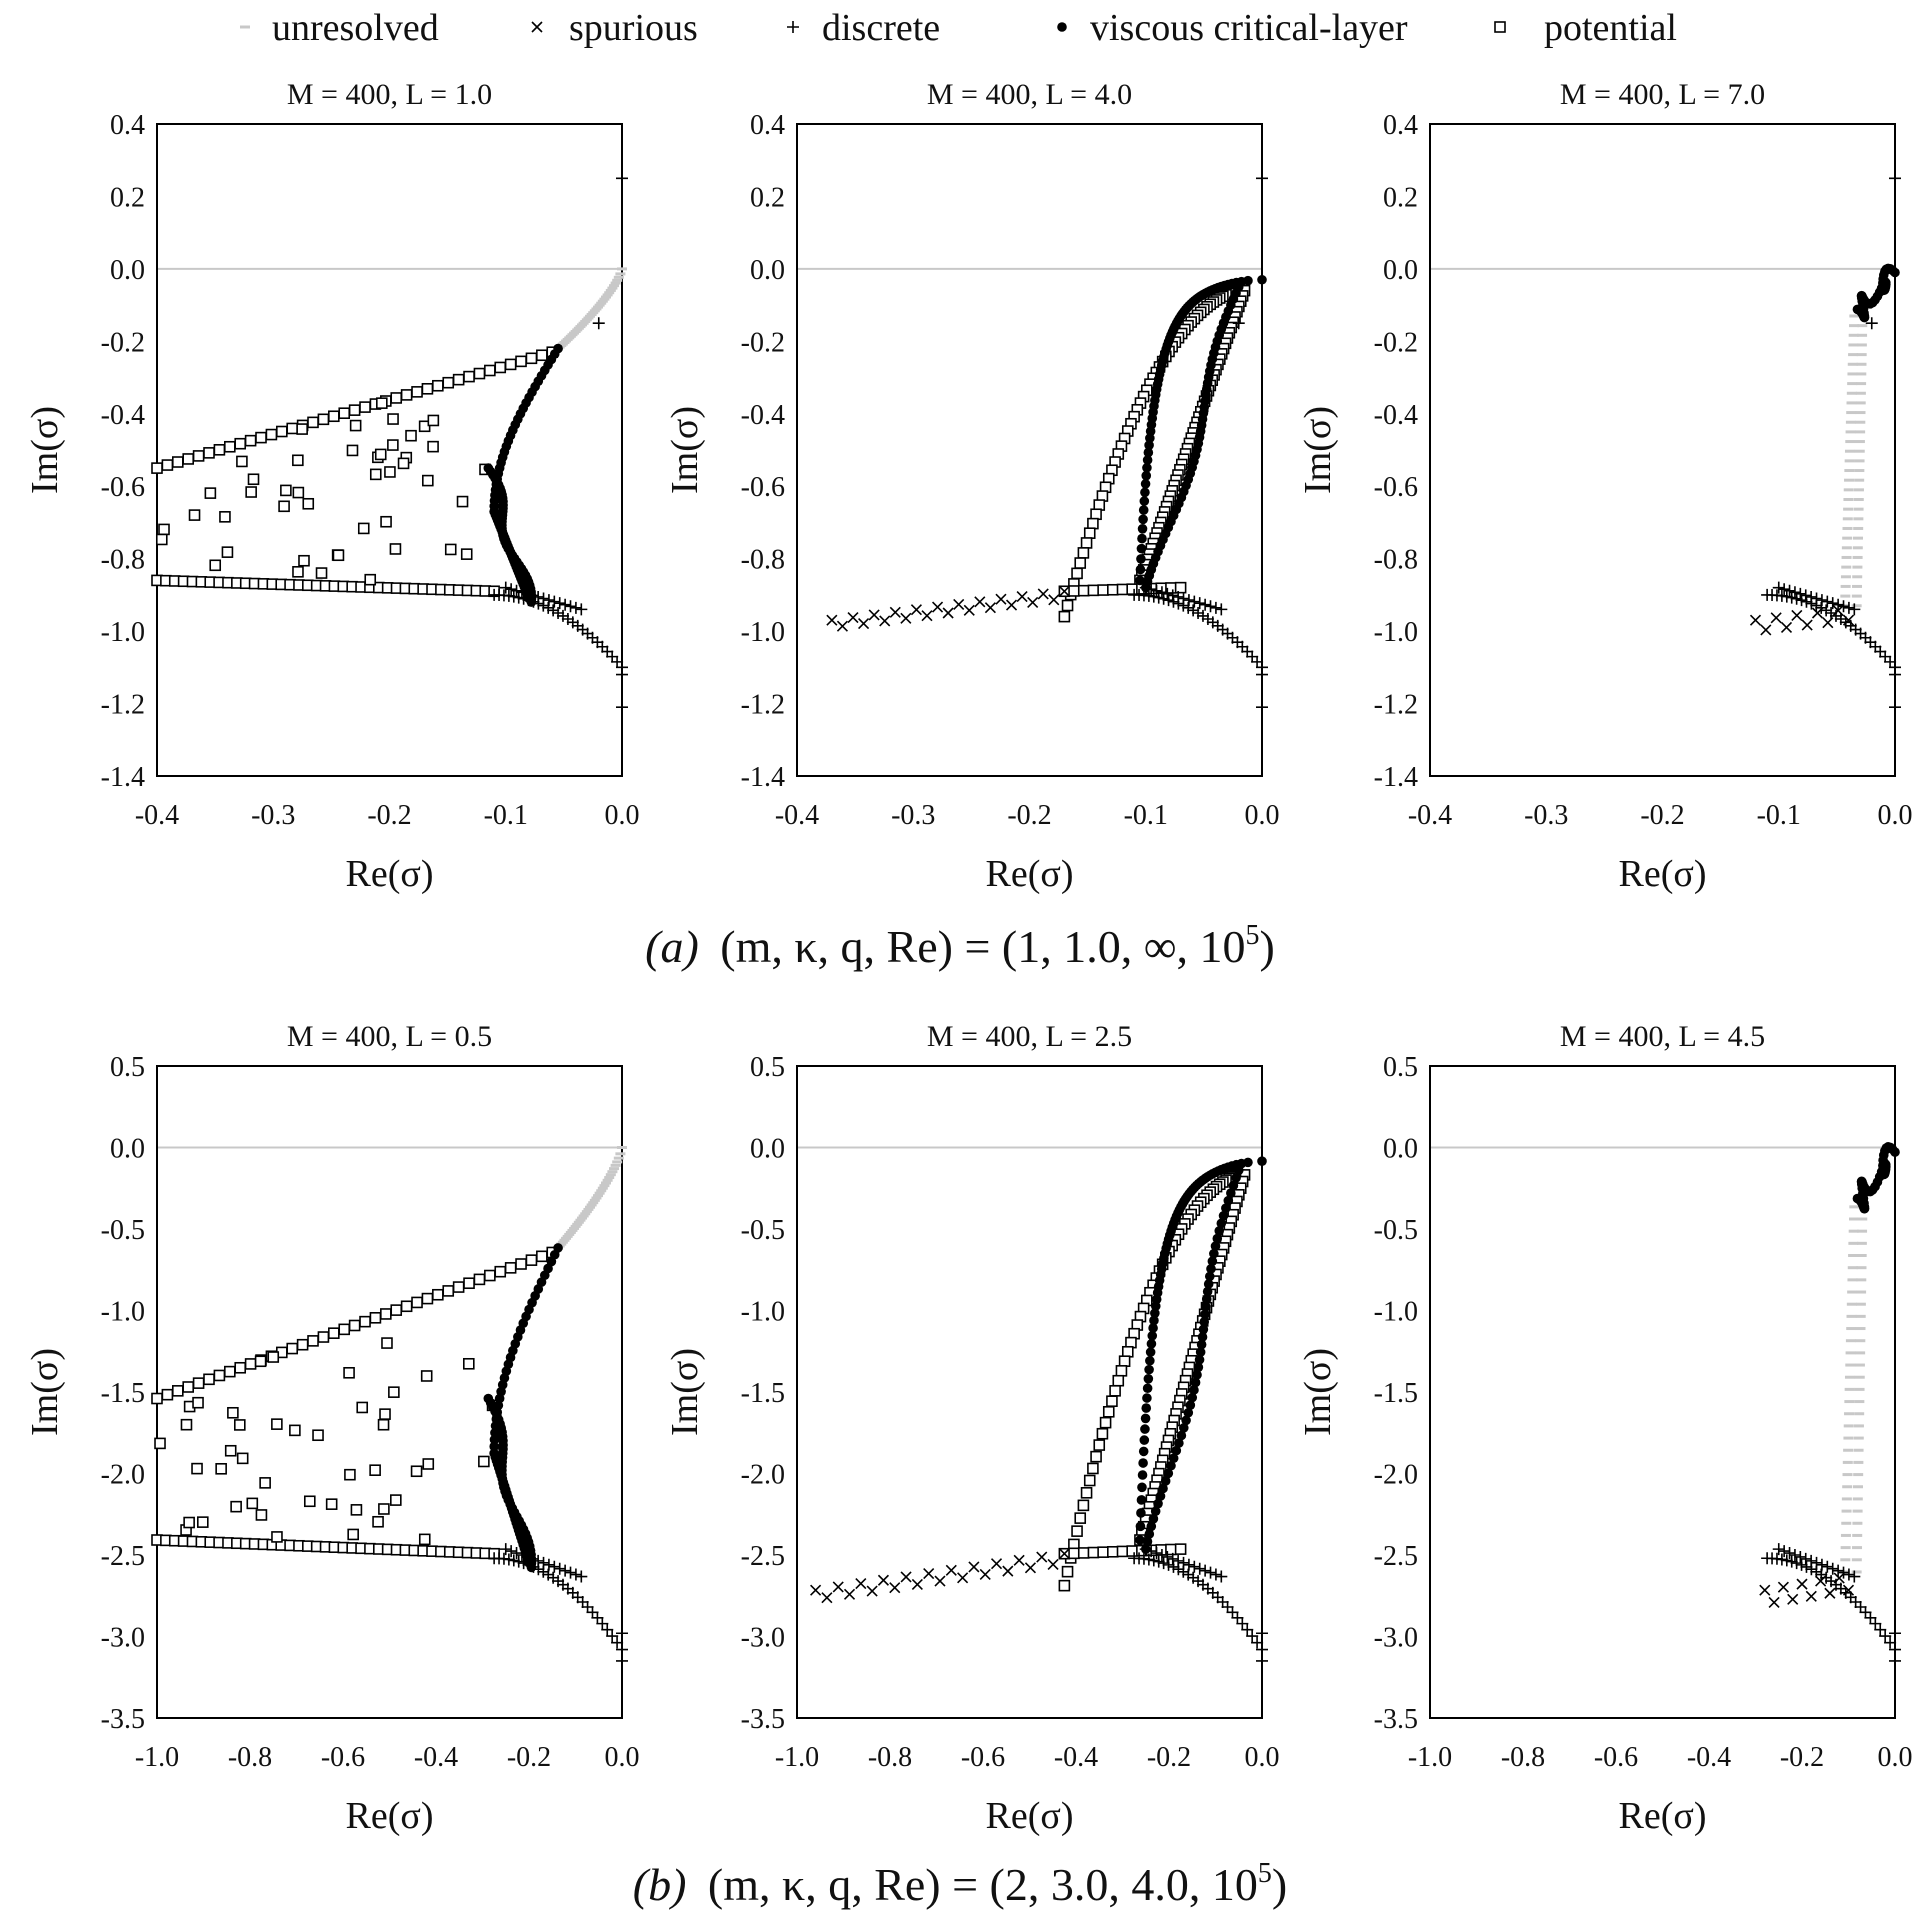 This screenshot has width=1920, height=1920. What do you see at coordinates (1396, 342) in the screenshot?
I see `y-tick-label: -0.2` at bounding box center [1396, 342].